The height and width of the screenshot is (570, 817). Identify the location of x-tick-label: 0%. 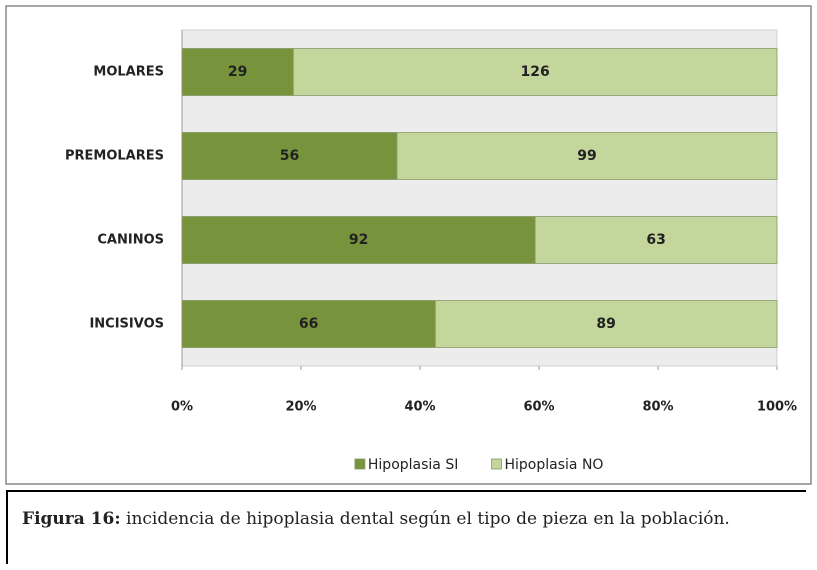
(182, 407).